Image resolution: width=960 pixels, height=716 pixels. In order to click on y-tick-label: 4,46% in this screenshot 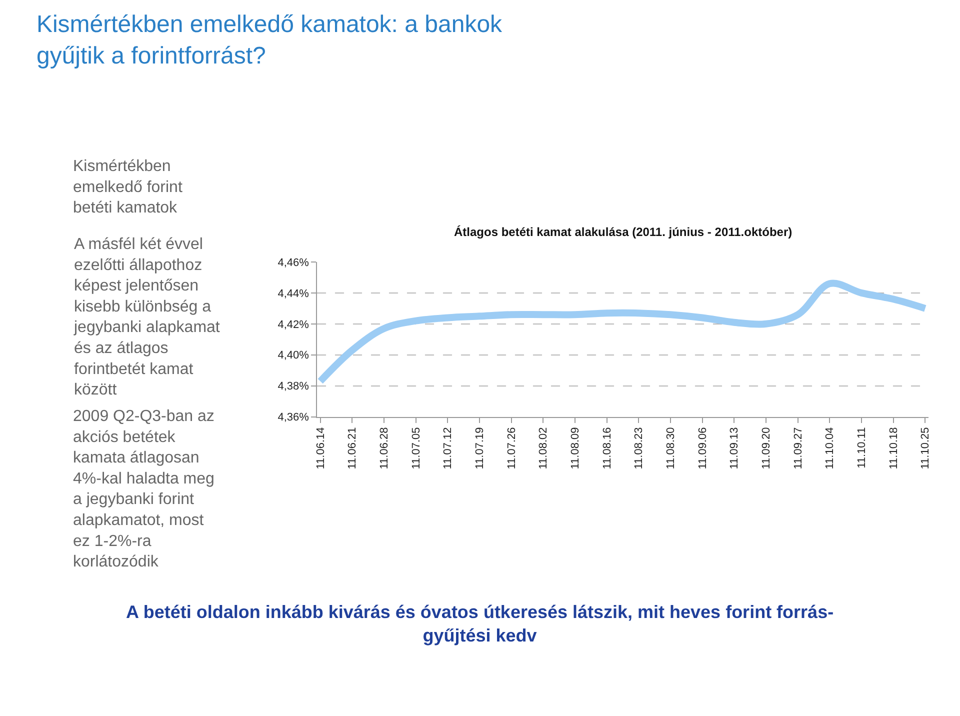, I will do `click(294, 262)`.